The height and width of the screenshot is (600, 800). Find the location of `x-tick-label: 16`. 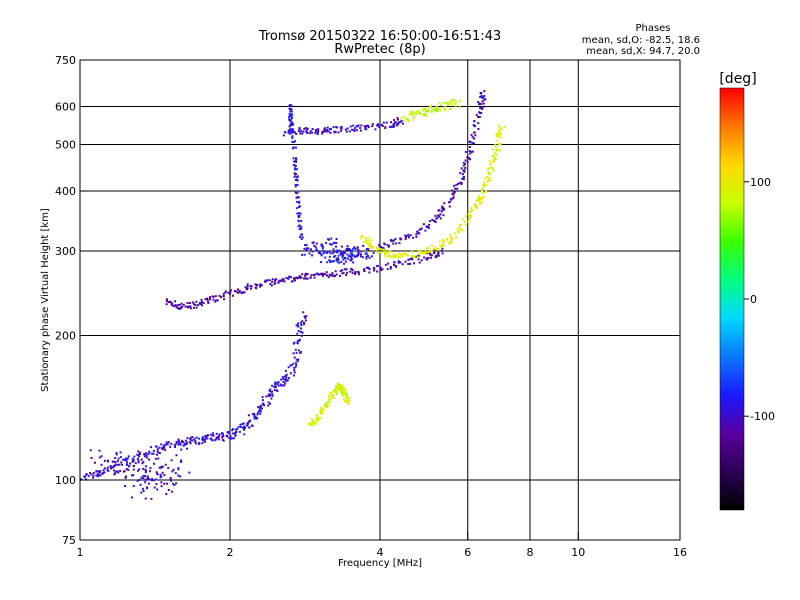

x-tick-label: 16 is located at coordinates (680, 552).